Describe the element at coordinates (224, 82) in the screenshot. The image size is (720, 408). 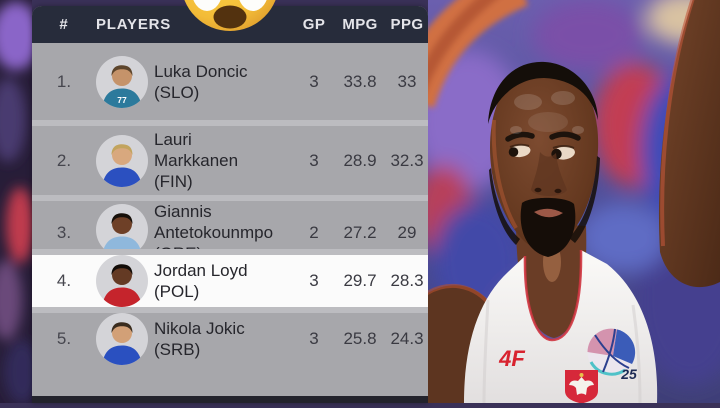
I see `player-name-cell: Luka Doncic (SLO)` at that location.